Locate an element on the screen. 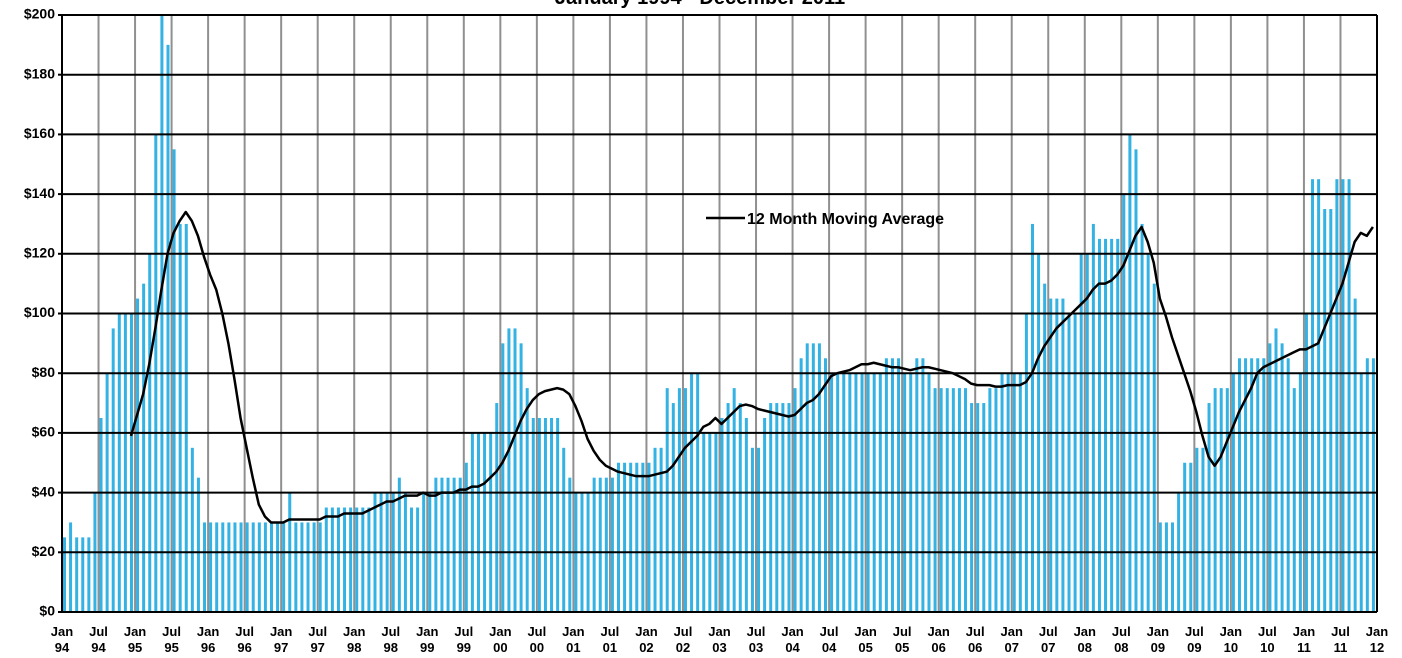 The image size is (1402, 658). x-tick-label: Jul 09 is located at coordinates (1194, 639).